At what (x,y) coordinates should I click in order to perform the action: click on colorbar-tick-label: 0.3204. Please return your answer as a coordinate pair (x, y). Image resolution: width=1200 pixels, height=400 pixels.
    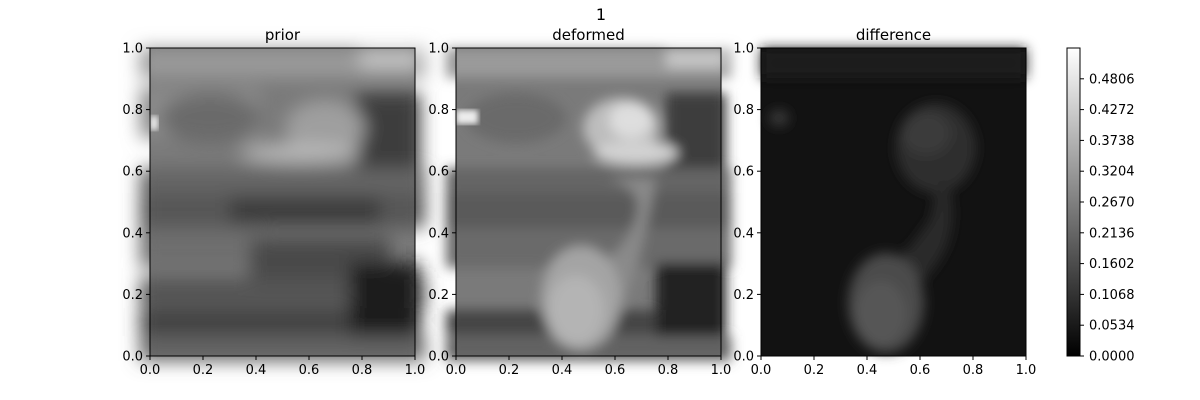
    Looking at the image, I should click on (1112, 172).